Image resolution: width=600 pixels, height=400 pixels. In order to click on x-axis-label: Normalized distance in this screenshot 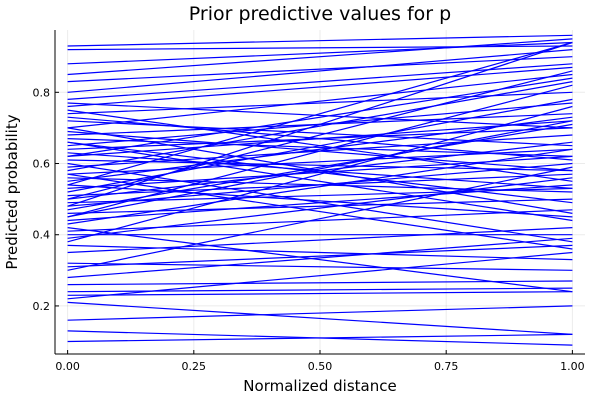, I will do `click(319, 386)`.